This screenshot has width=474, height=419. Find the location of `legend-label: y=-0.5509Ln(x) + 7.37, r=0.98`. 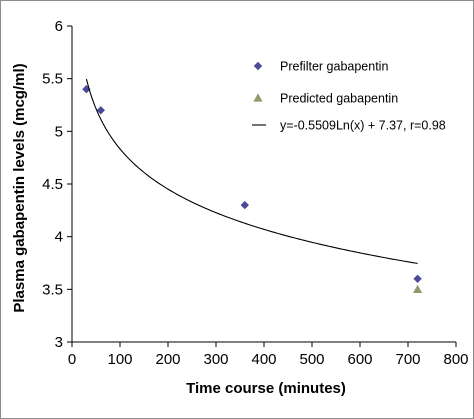

legend-label: y=-0.5509Ln(x) + 7.37, r=0.98 is located at coordinates (363, 126).